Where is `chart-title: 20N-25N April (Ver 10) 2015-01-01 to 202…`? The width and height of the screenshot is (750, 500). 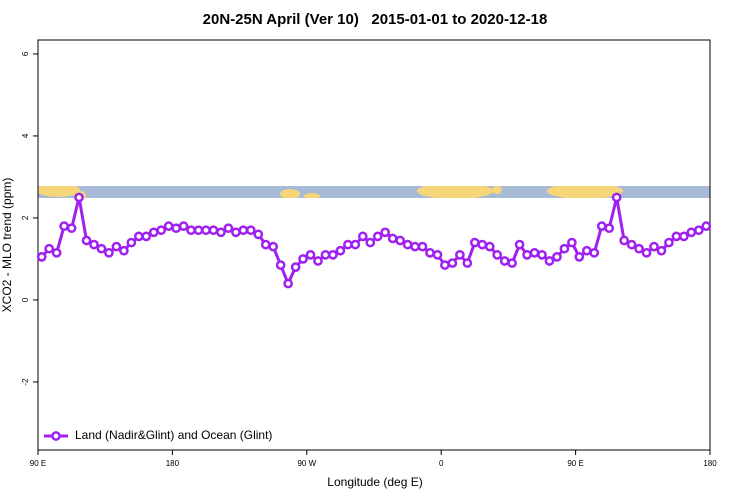
chart-title: 20N-25N April (Ver 10) 2015-01-01 to 202… is located at coordinates (375, 19).